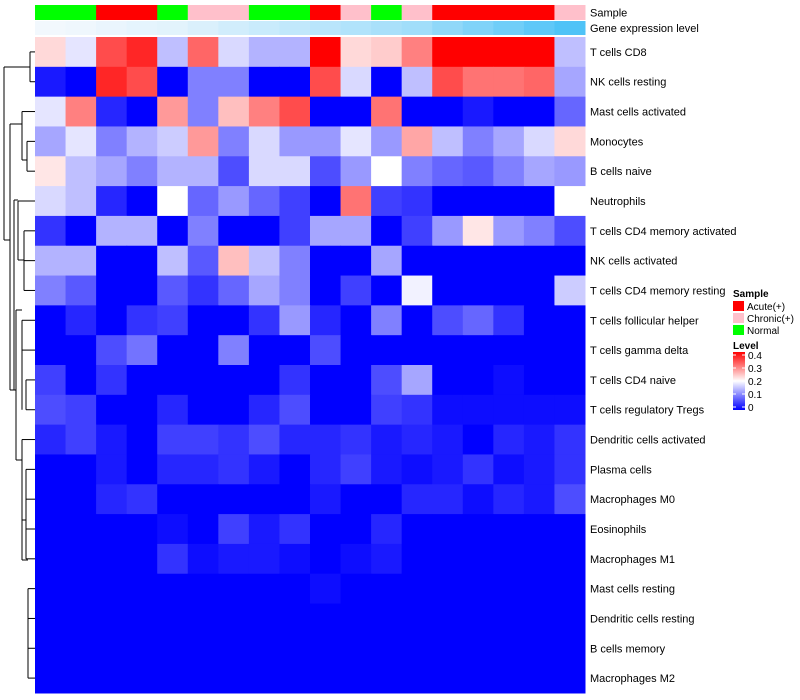  I want to click on row-label: Monocytes, so click(617, 142).